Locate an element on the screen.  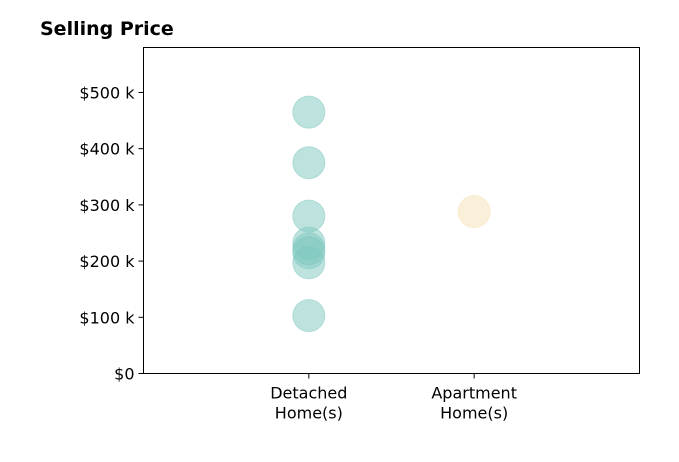
y-tick-label: $100 k is located at coordinates (107, 317).